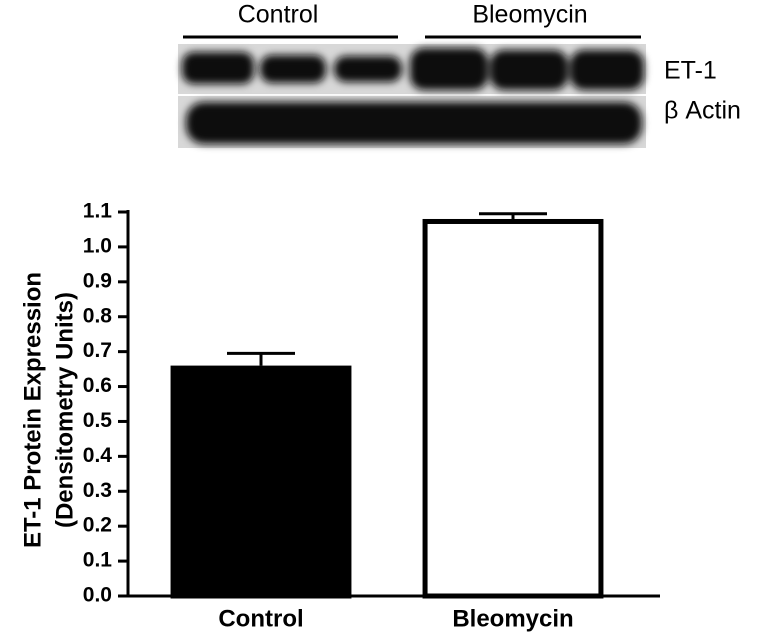  Describe the element at coordinates (260, 618) in the screenshot. I see `x-tick-label: Control` at that location.